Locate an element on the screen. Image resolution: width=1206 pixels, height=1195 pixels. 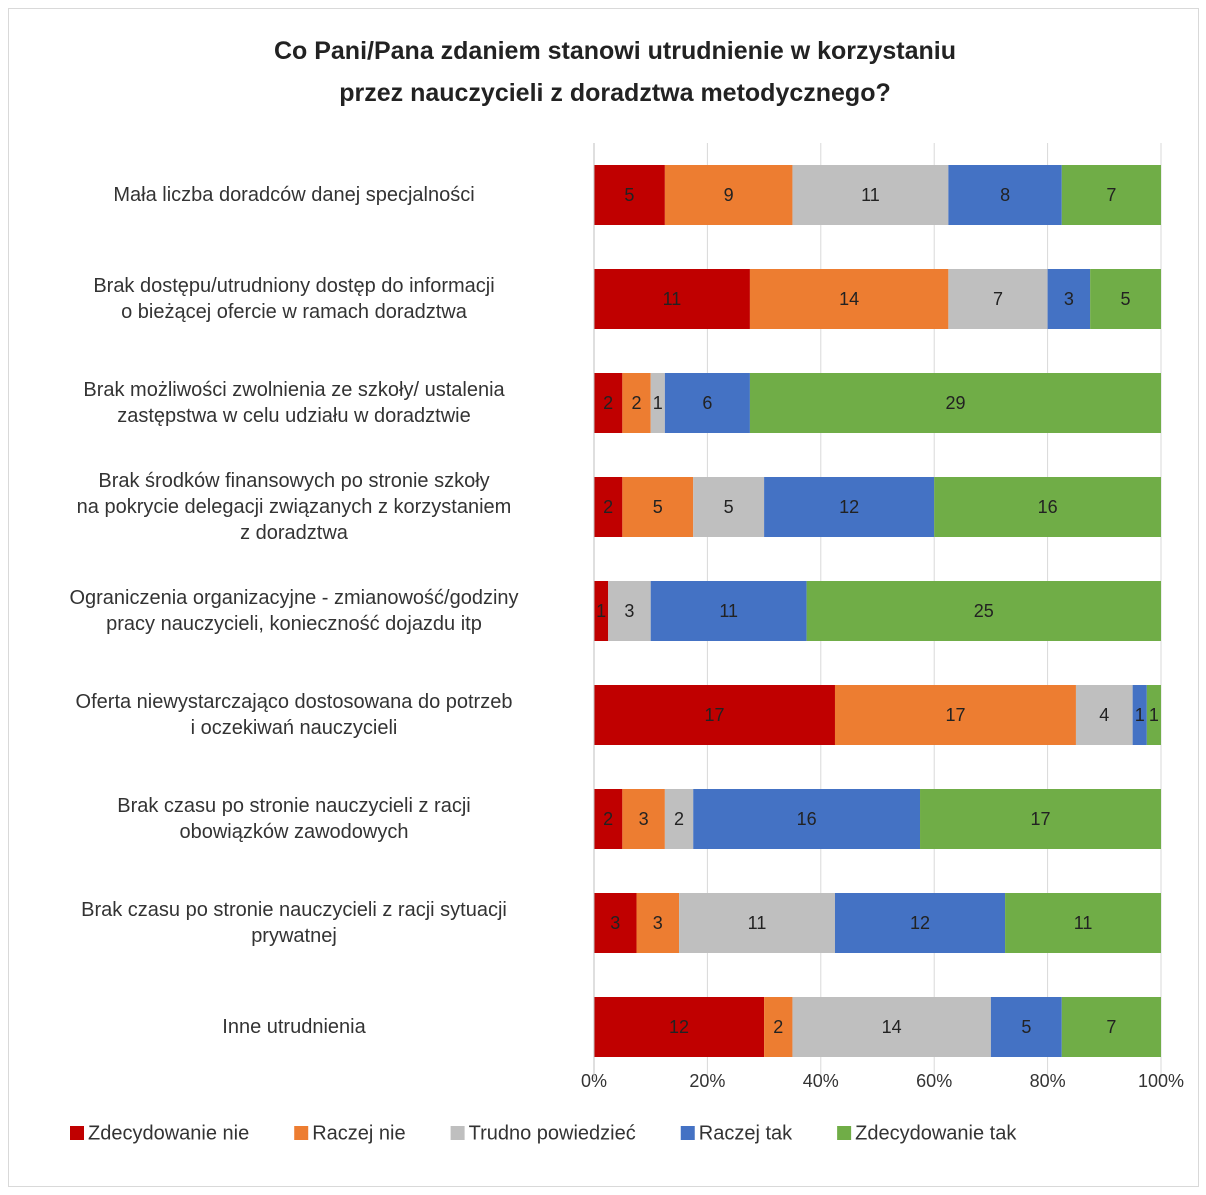
x-tick-label: 60% is located at coordinates (934, 1081).